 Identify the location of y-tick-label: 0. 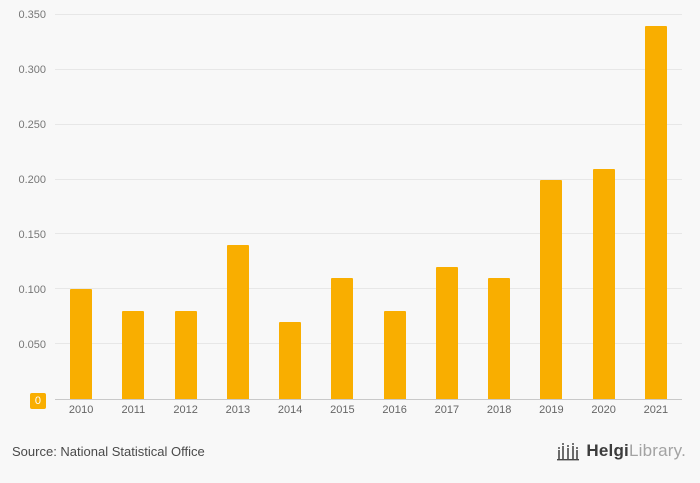
(23, 401).